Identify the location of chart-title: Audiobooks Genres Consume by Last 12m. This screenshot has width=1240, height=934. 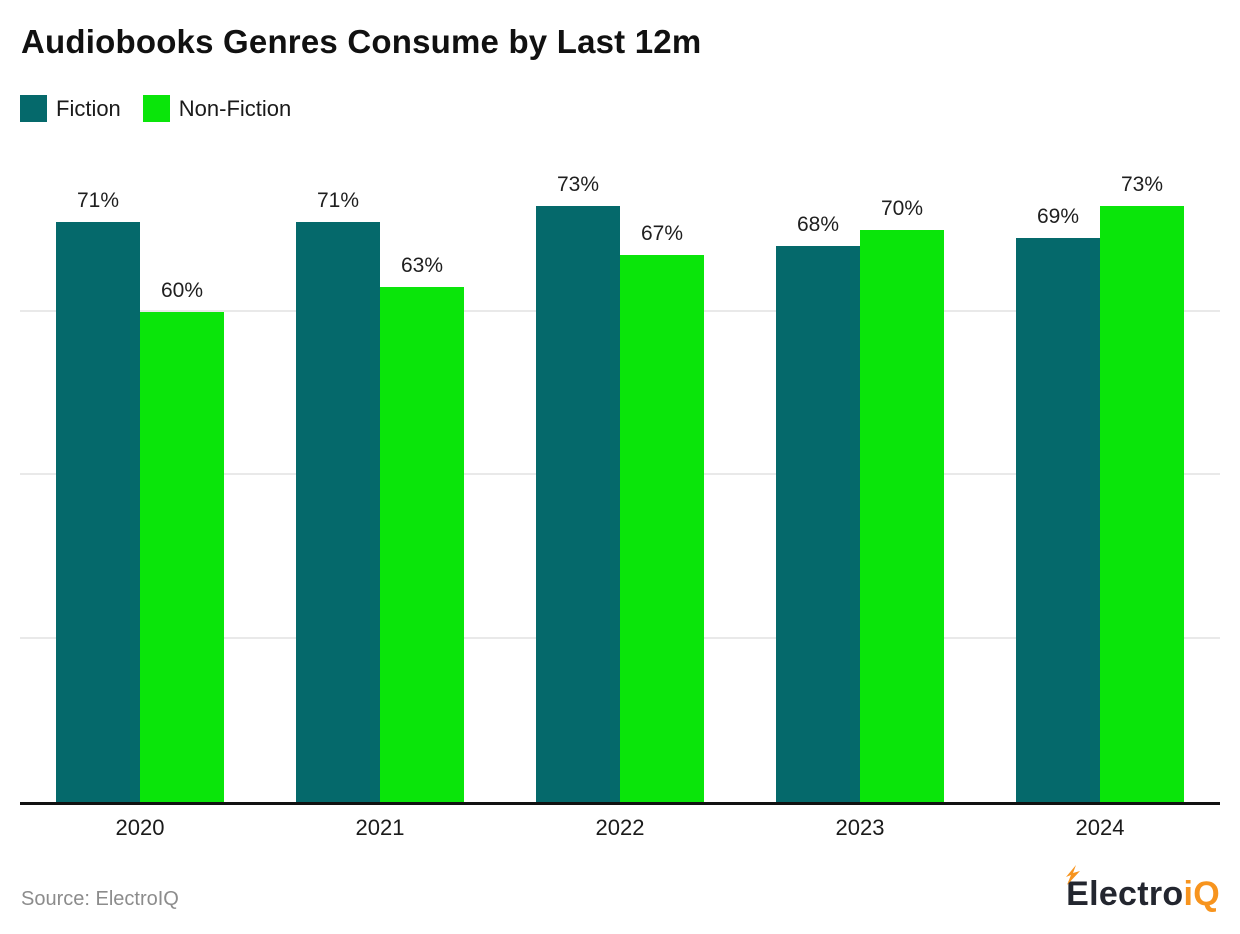
(361, 41).